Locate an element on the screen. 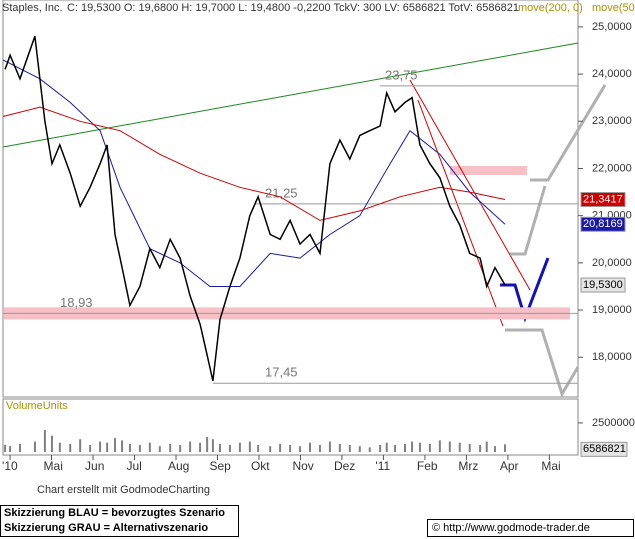  volume-title: VolumeUnits is located at coordinates (37, 406).